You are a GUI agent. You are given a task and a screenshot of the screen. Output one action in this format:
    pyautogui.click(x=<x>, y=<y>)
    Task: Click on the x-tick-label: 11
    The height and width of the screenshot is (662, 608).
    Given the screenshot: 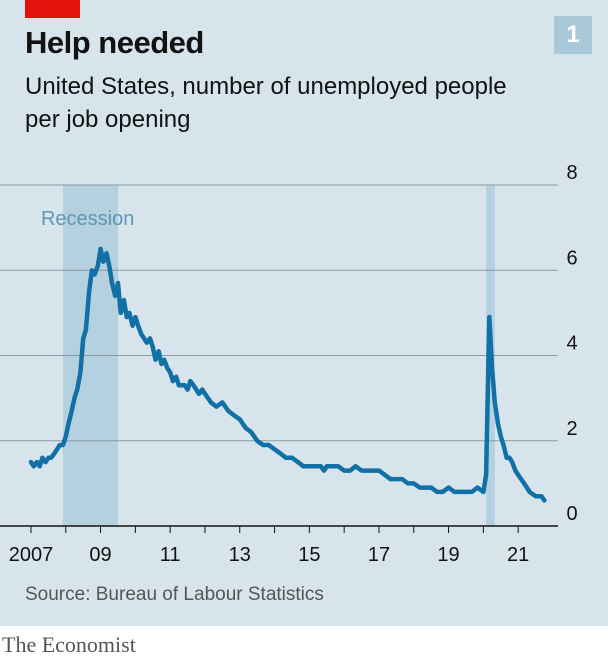 What is the action you would take?
    pyautogui.click(x=170, y=555)
    